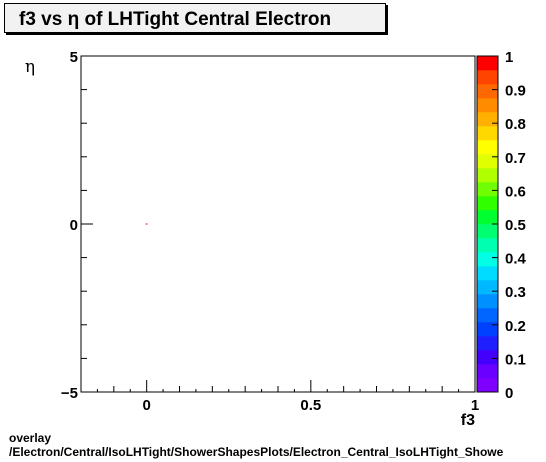  I want to click on colorbar-tick-label: 0.4, so click(516, 259).